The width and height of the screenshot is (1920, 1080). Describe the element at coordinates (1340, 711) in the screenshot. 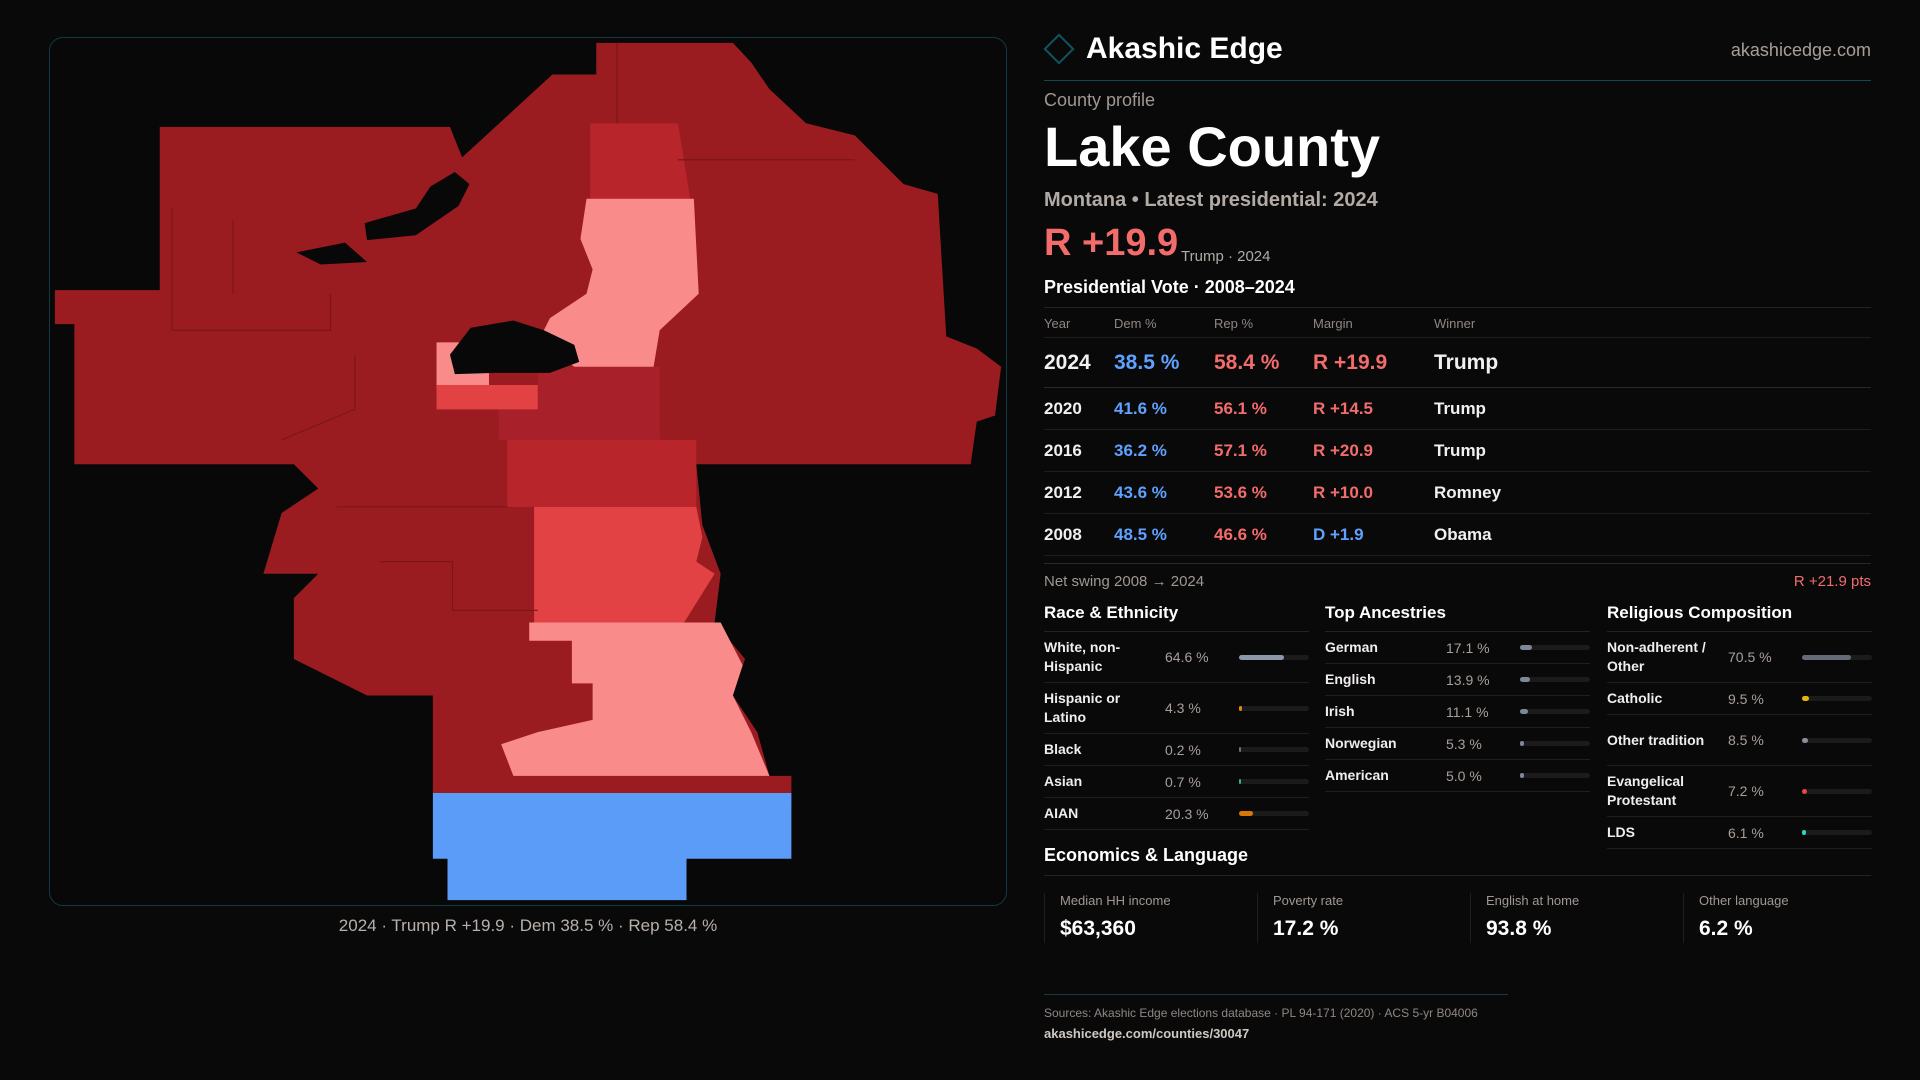

I see `stat-label: Irish` at that location.